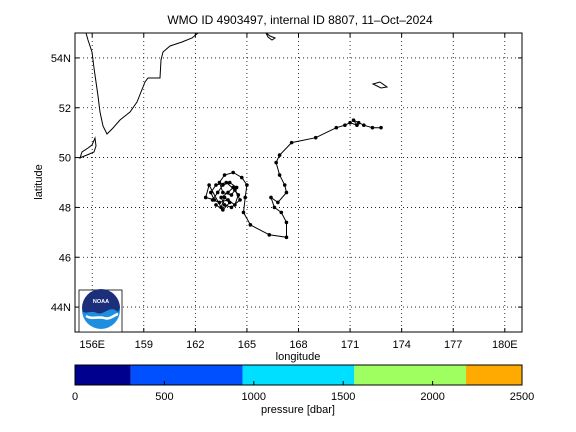 The width and height of the screenshot is (576, 432). I want to click on y-tick-label: 48, so click(65, 208).